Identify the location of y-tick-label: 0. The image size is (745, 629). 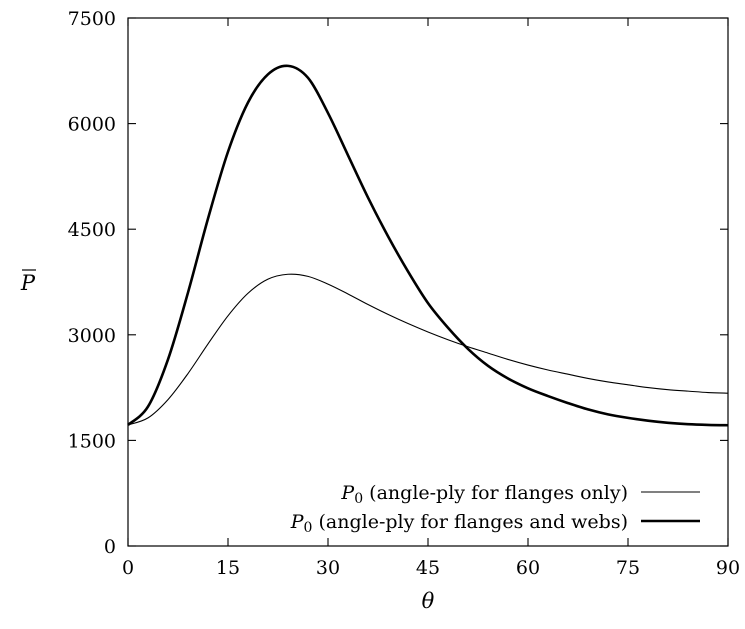
(110, 547).